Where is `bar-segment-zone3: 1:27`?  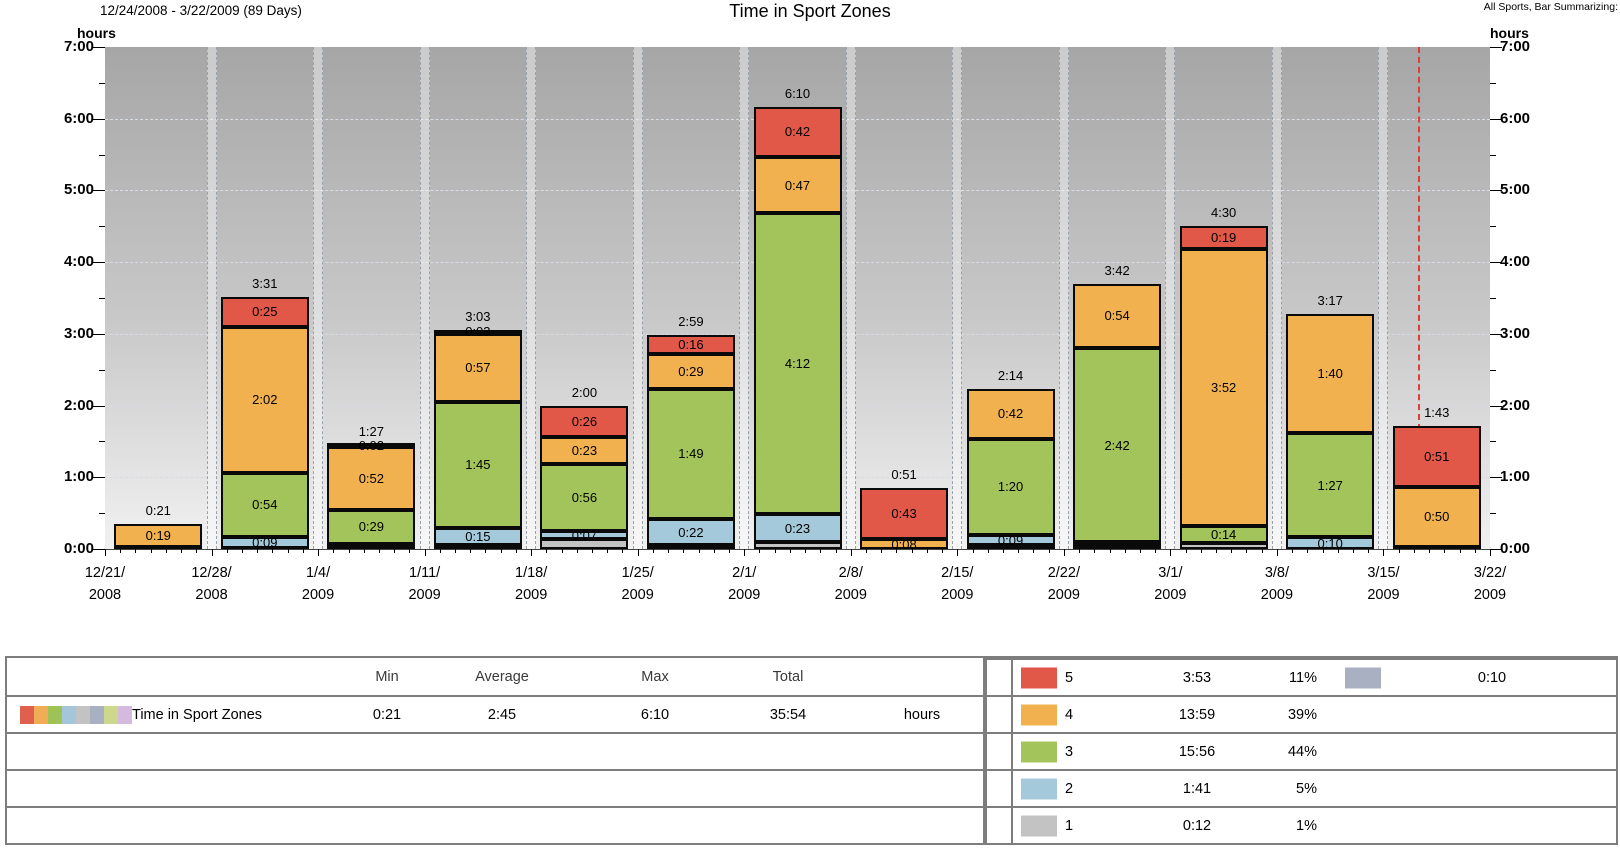
bar-segment-zone3: 1:27 is located at coordinates (1330, 485).